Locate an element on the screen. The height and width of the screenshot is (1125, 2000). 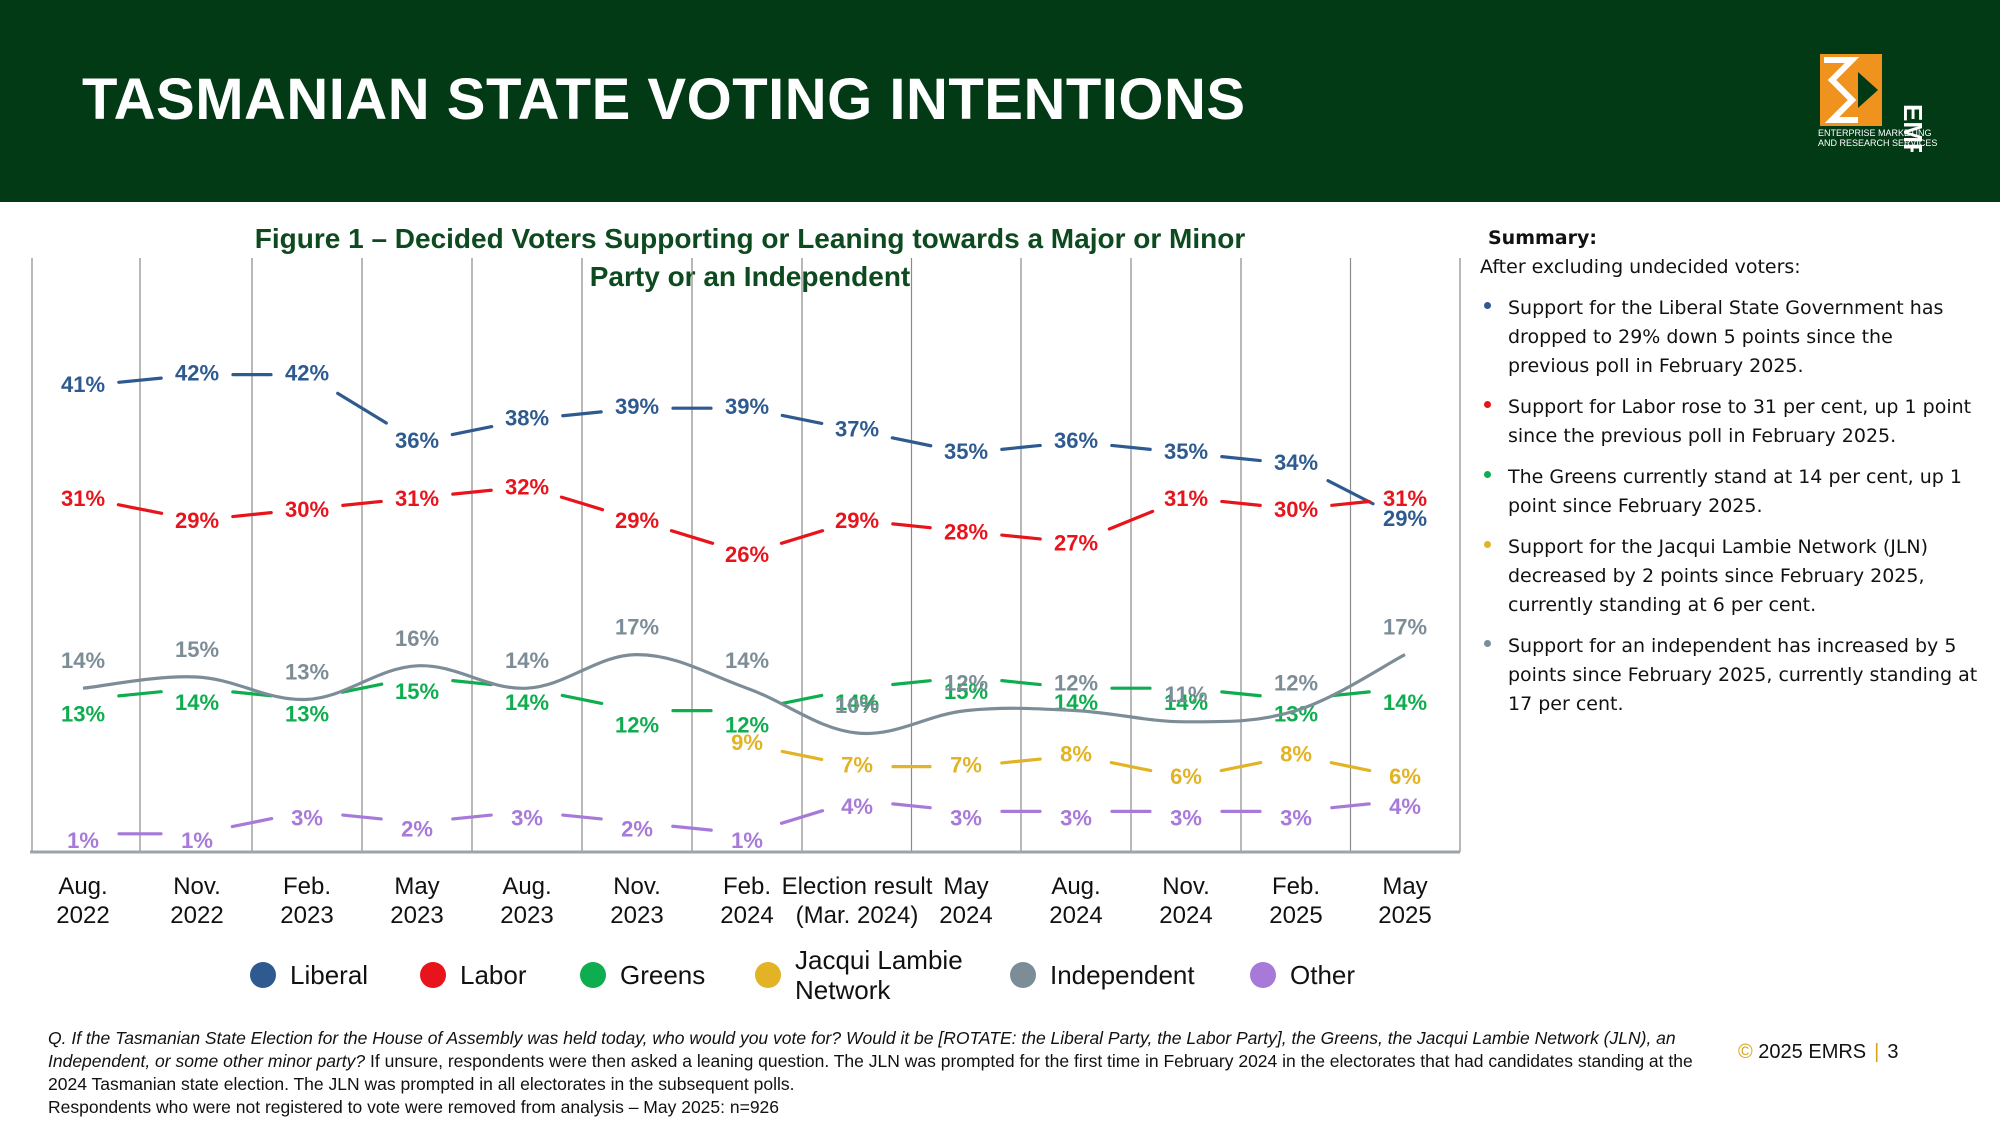
legend-item-other: Other is located at coordinates (1302, 975).